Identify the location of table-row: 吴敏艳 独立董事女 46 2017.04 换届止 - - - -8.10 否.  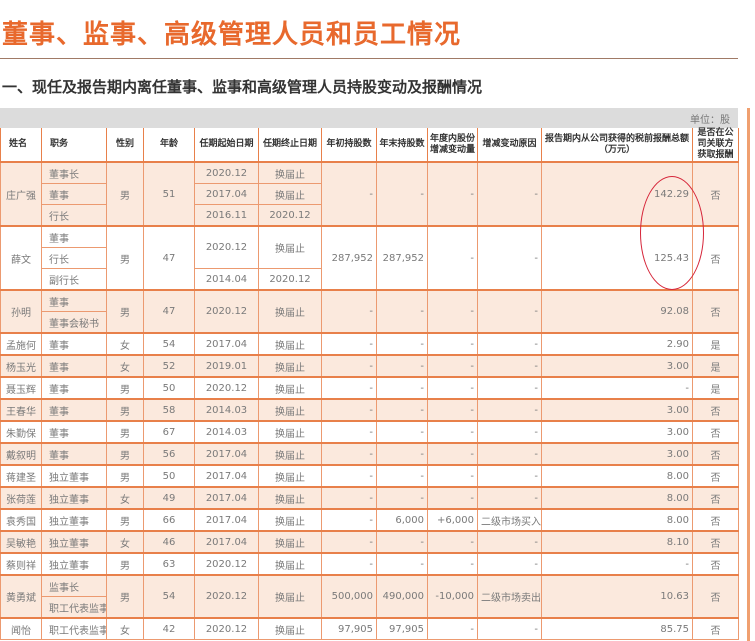
(369, 542).